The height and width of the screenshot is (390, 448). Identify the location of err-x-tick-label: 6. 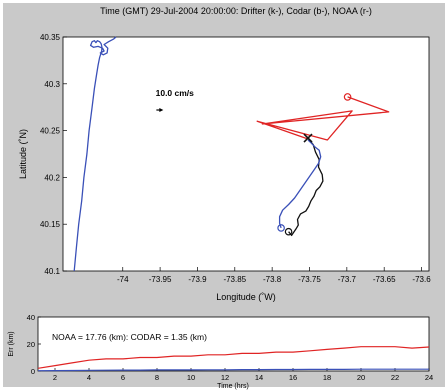
(123, 377).